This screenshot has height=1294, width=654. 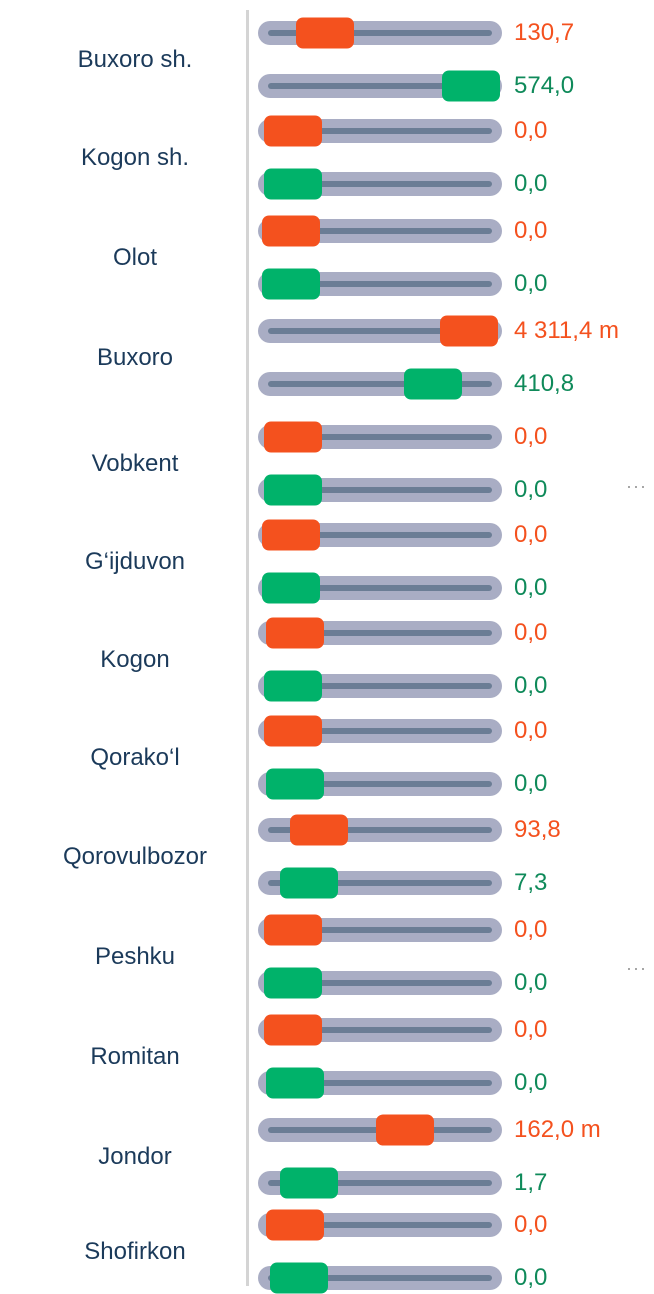 What do you see at coordinates (135, 463) in the screenshot?
I see `district-label: Vobkent` at bounding box center [135, 463].